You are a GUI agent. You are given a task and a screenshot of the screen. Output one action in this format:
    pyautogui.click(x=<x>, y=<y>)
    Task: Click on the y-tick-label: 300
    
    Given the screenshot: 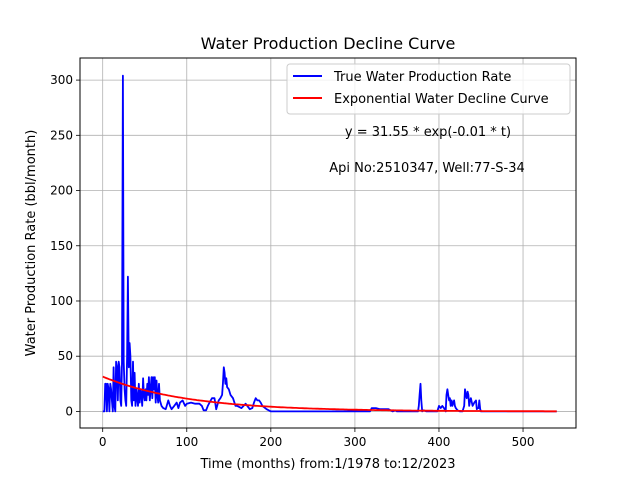 What is the action you would take?
    pyautogui.click(x=61, y=80)
    